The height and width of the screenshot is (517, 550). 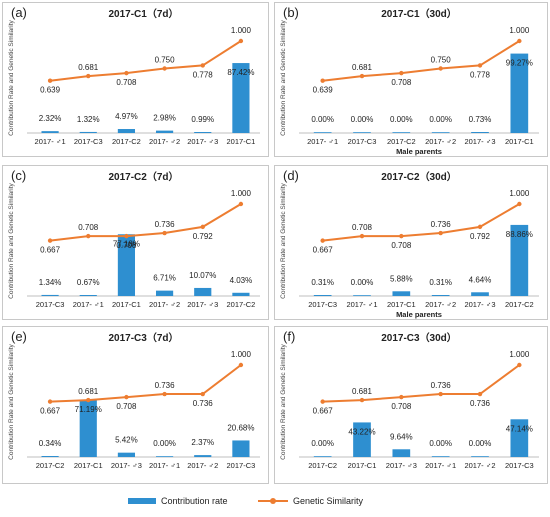 What do you see at coordinates (203, 74) in the screenshot?
I see `similarity-value-label: 0.778` at bounding box center [203, 74].